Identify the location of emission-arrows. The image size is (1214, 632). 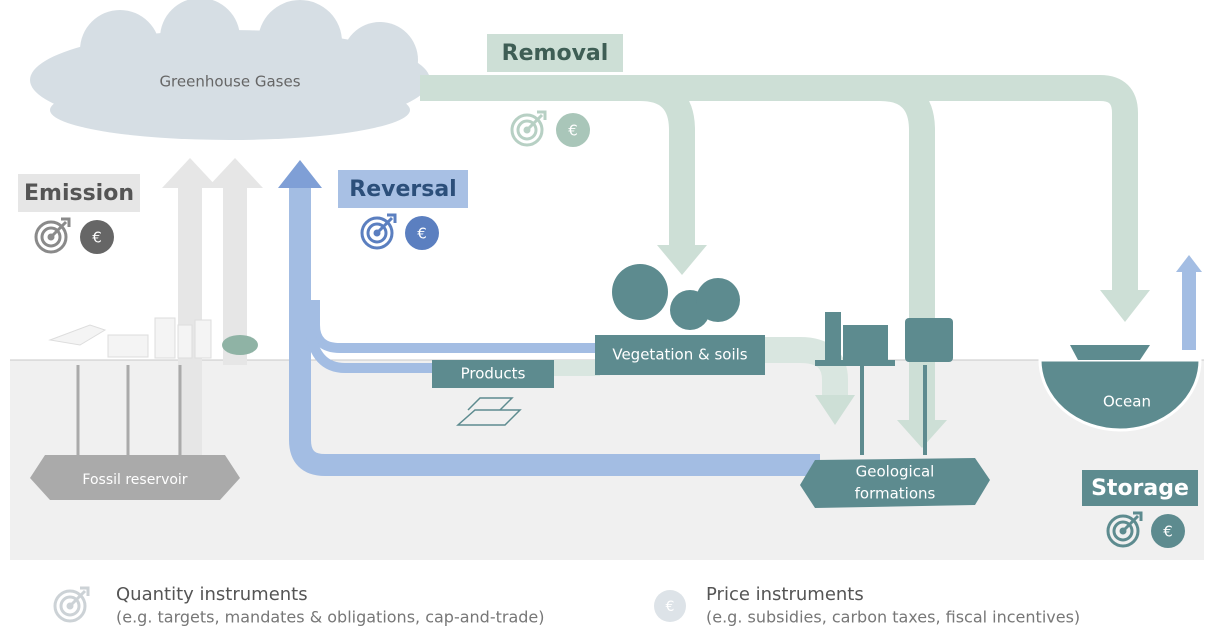
(212, 309).